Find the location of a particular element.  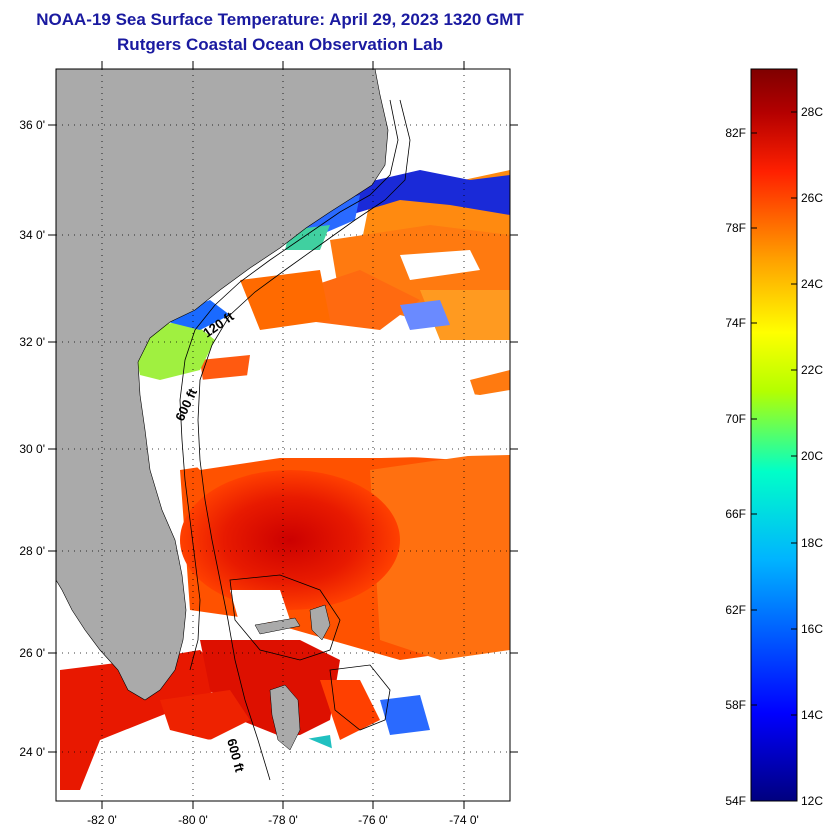

colorbar-label-14c: 14C is located at coordinates (812, 715).